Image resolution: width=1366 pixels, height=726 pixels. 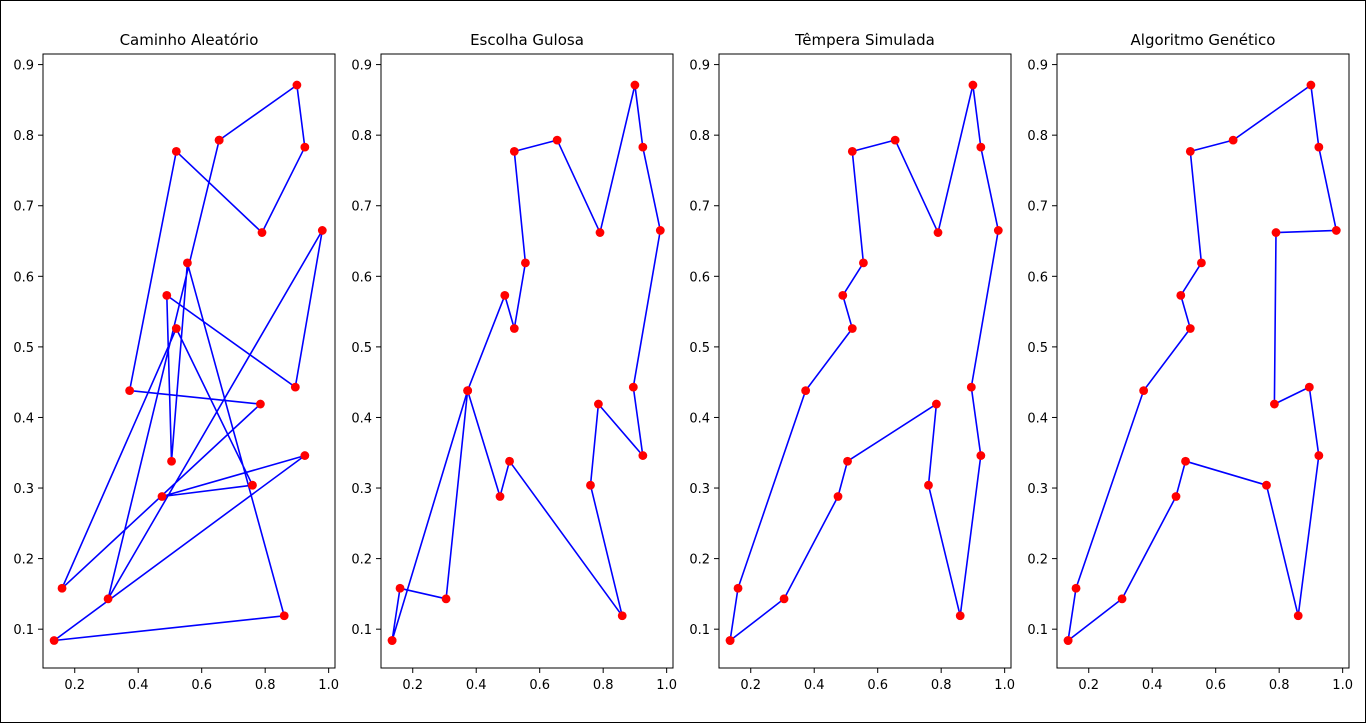 What do you see at coordinates (361, 418) in the screenshot?
I see `y-tick-label: 0.4` at bounding box center [361, 418].